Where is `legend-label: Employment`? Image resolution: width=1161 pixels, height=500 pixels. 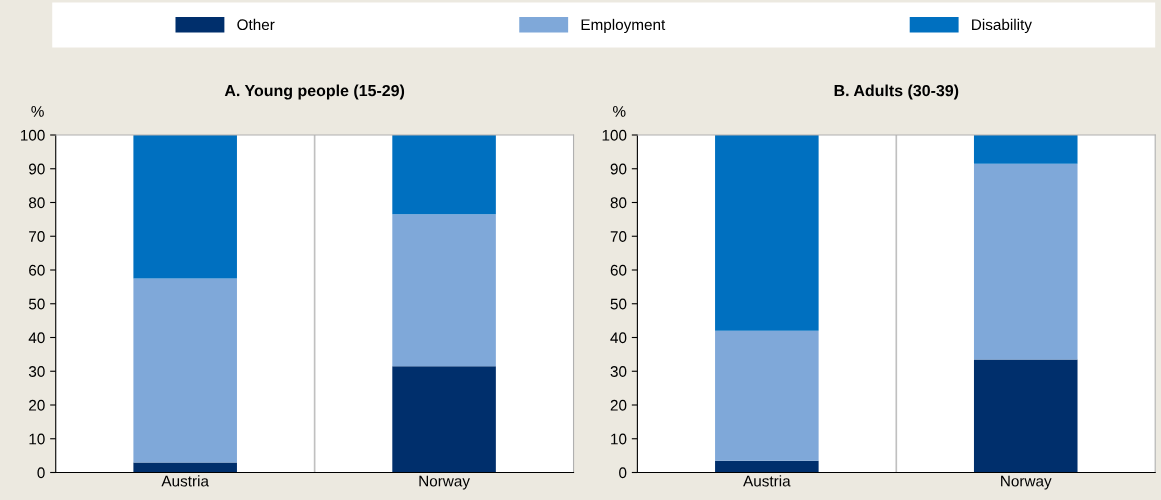
legend-label: Employment is located at coordinates (623, 26).